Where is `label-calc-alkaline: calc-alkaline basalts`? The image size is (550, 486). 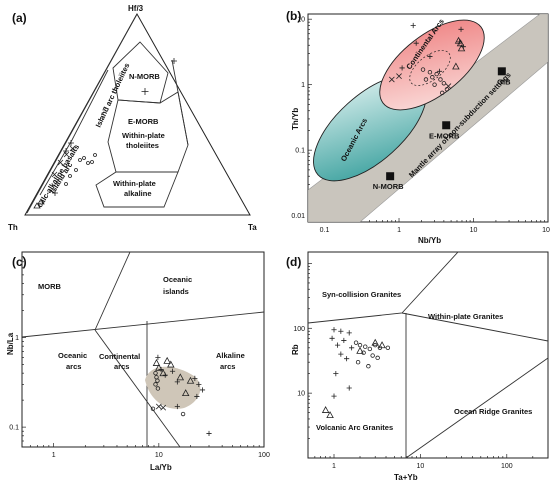 label-calc-alkaline: calc-alkaline basalts is located at coordinates (58, 176).